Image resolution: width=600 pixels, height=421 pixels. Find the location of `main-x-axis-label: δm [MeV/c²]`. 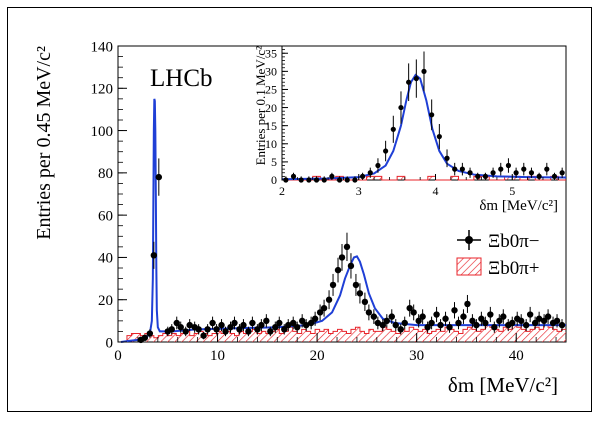

main-x-axis-label: δm [MeV/c²] is located at coordinates (503, 385).